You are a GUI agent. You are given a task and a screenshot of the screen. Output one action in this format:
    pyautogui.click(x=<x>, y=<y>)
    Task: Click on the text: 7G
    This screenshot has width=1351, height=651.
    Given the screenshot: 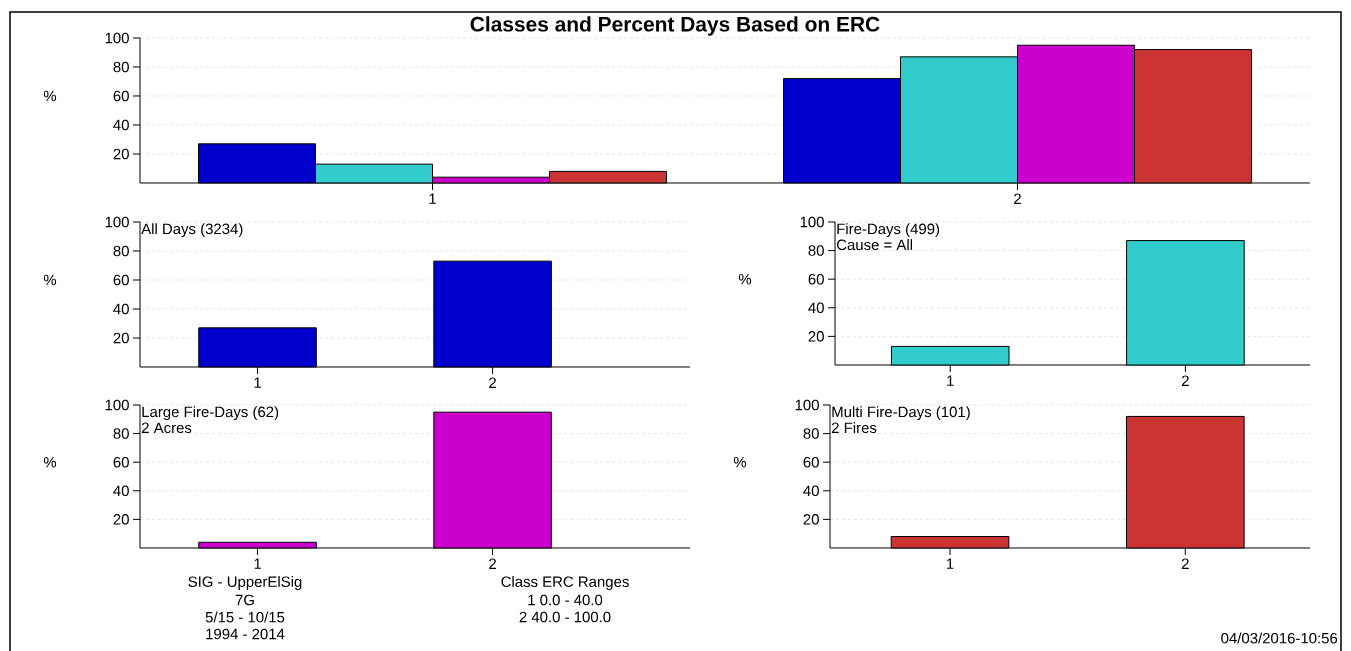 What is the action you would take?
    pyautogui.click(x=244, y=600)
    